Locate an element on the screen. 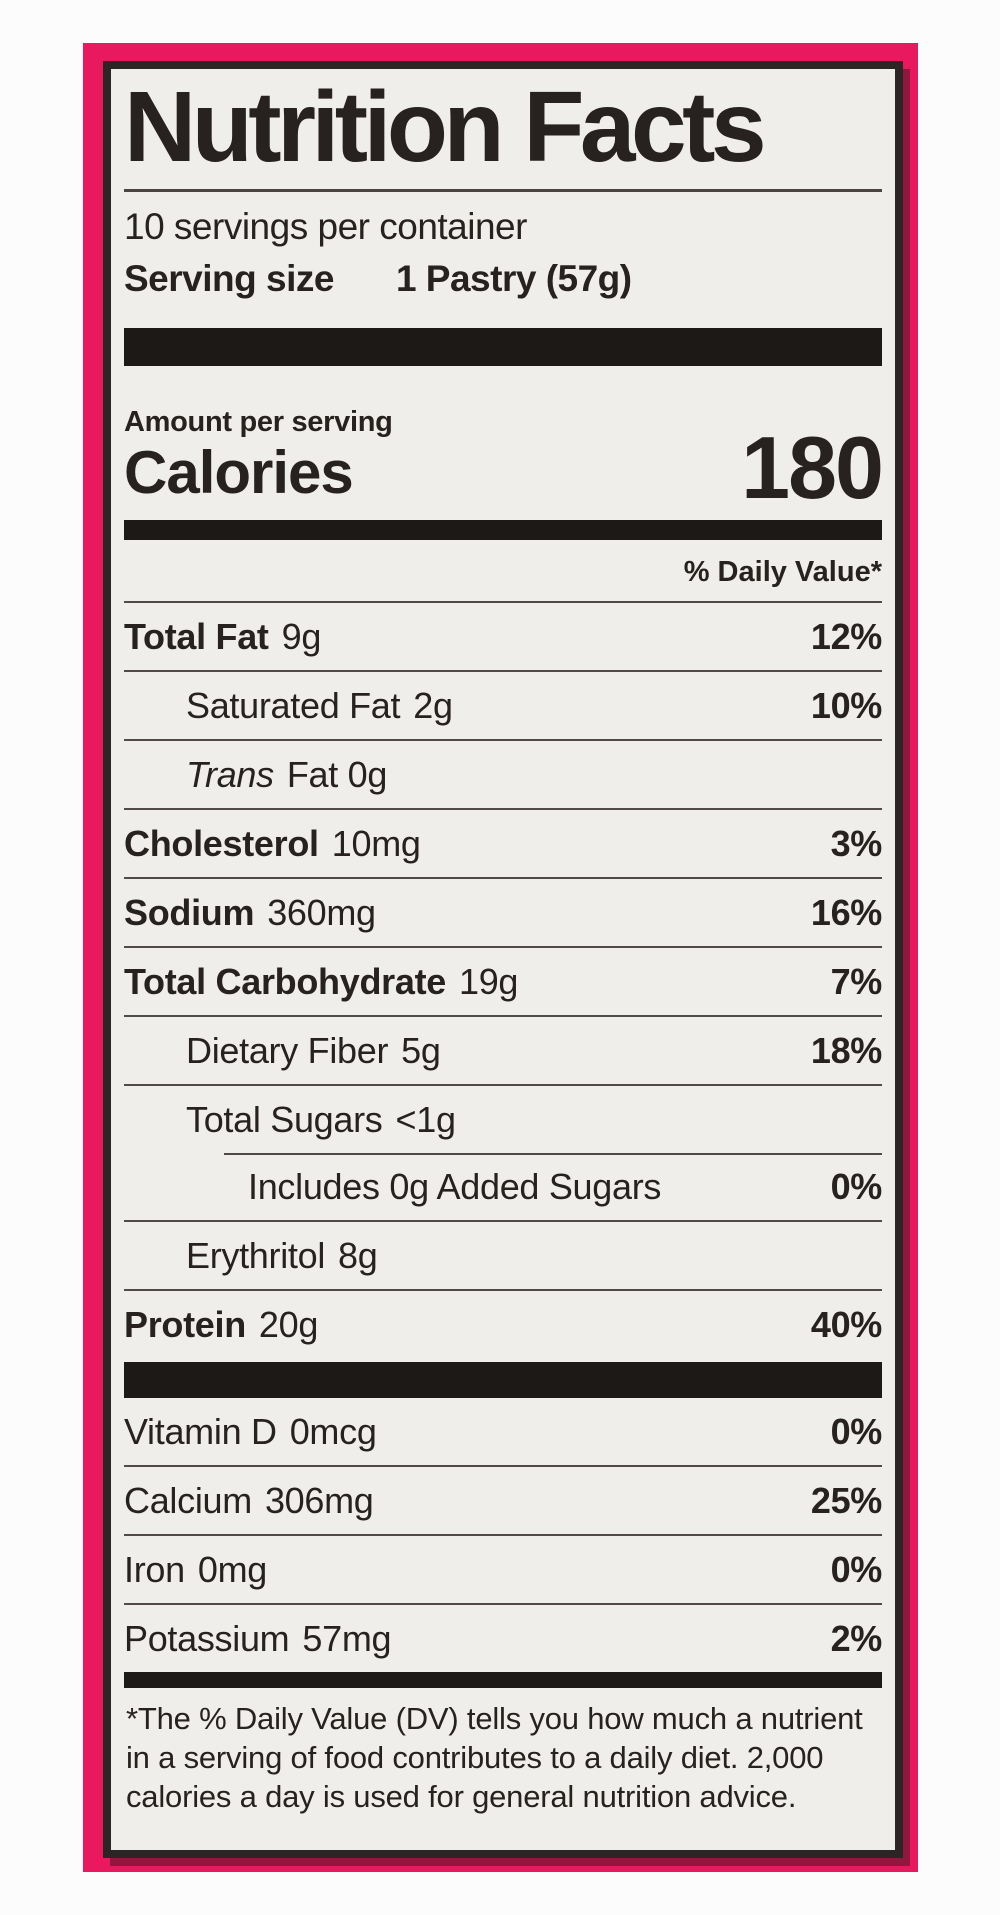 This screenshot has width=1000, height=1915. servings-per-container: 10 servings per container is located at coordinates (325, 226).